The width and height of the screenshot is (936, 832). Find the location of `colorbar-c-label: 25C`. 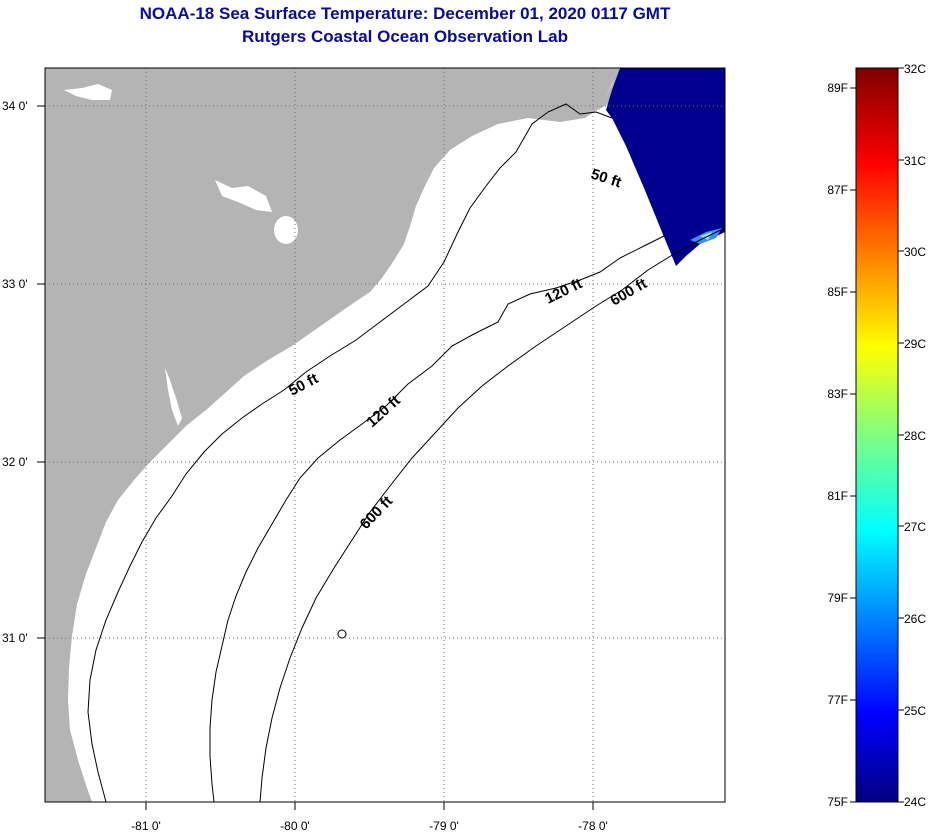

colorbar-c-label: 25C is located at coordinates (915, 711).